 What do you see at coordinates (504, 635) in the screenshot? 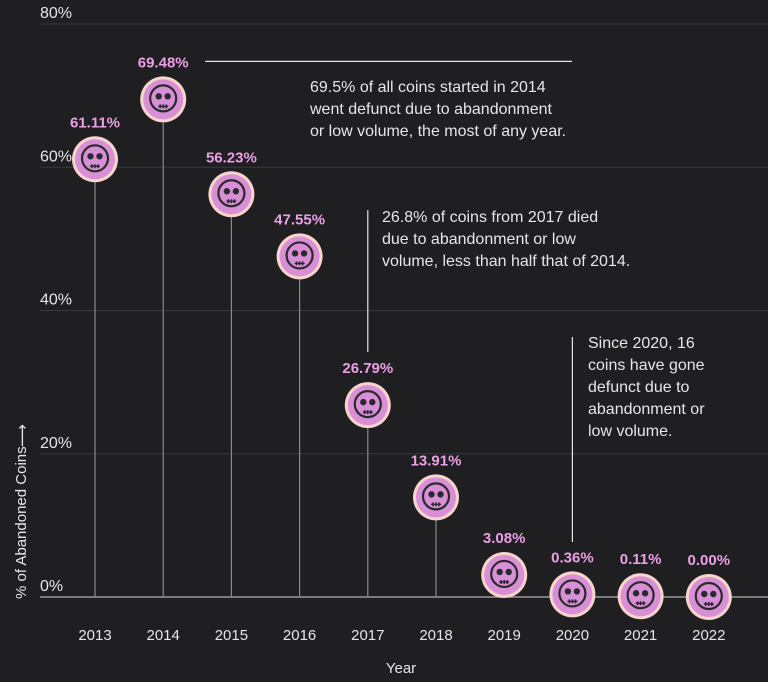
I see `x-tick-label: 2019` at bounding box center [504, 635].